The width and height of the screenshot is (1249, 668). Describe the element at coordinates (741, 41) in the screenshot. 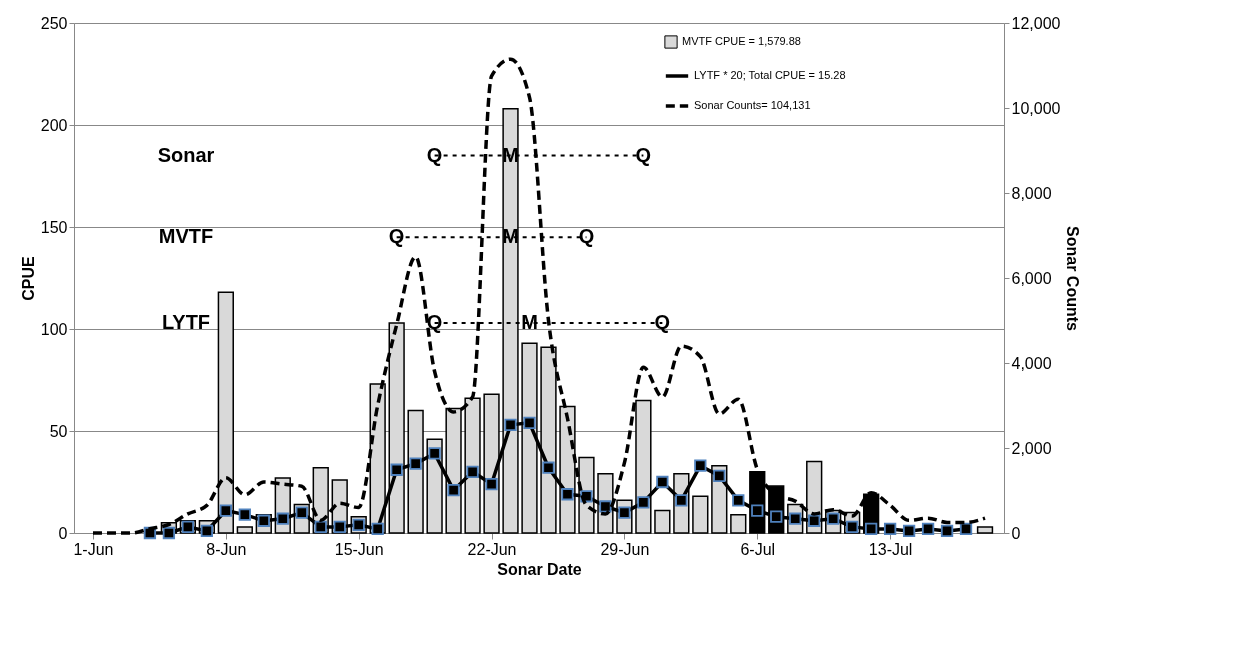

I see `legend-label: MVTF CPUE = 1,579.88` at that location.